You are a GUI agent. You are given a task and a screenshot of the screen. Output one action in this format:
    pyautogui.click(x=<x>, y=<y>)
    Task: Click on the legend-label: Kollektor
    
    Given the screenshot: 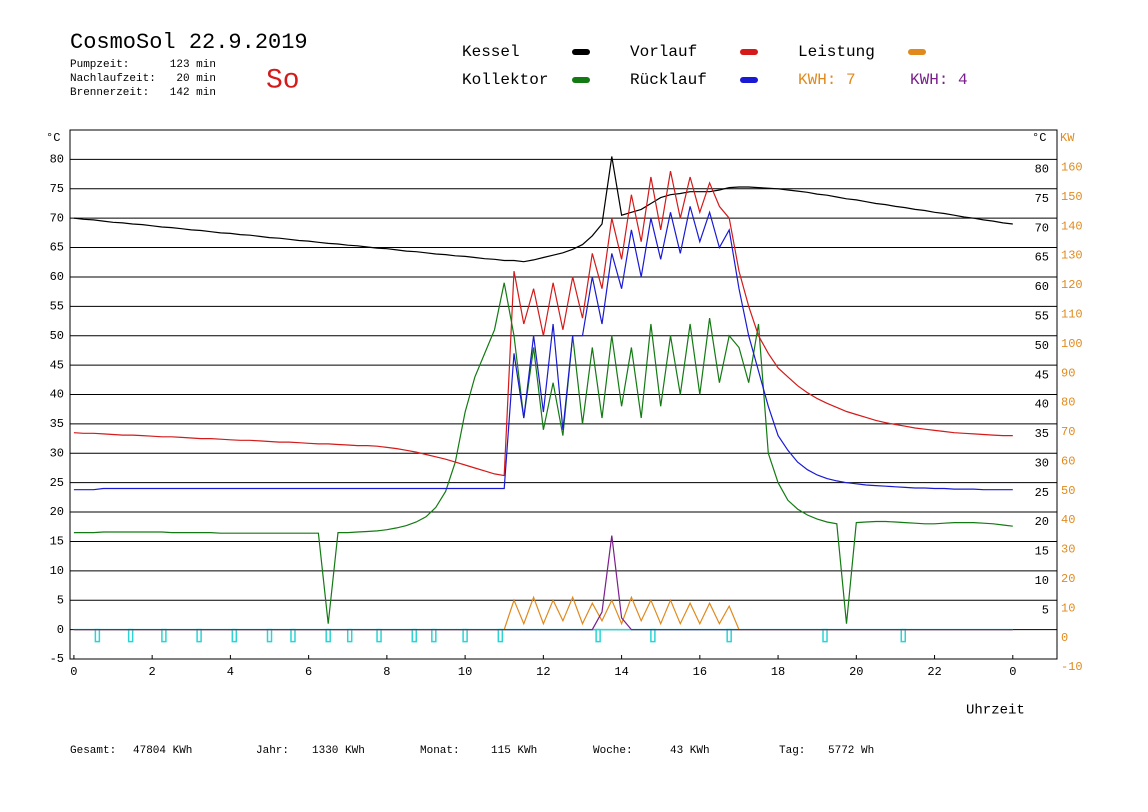 What is the action you would take?
    pyautogui.click(x=505, y=80)
    